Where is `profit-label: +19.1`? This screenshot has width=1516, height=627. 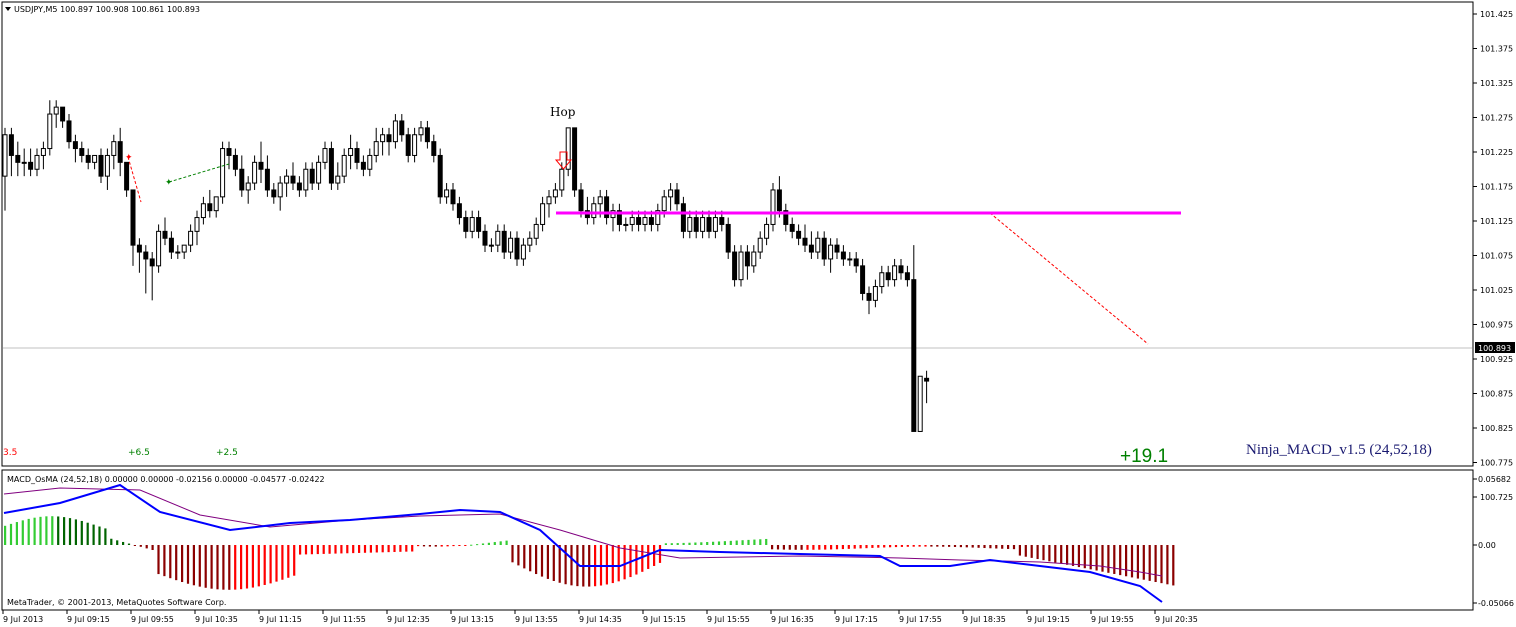 profit-label: +19.1 is located at coordinates (1144, 456).